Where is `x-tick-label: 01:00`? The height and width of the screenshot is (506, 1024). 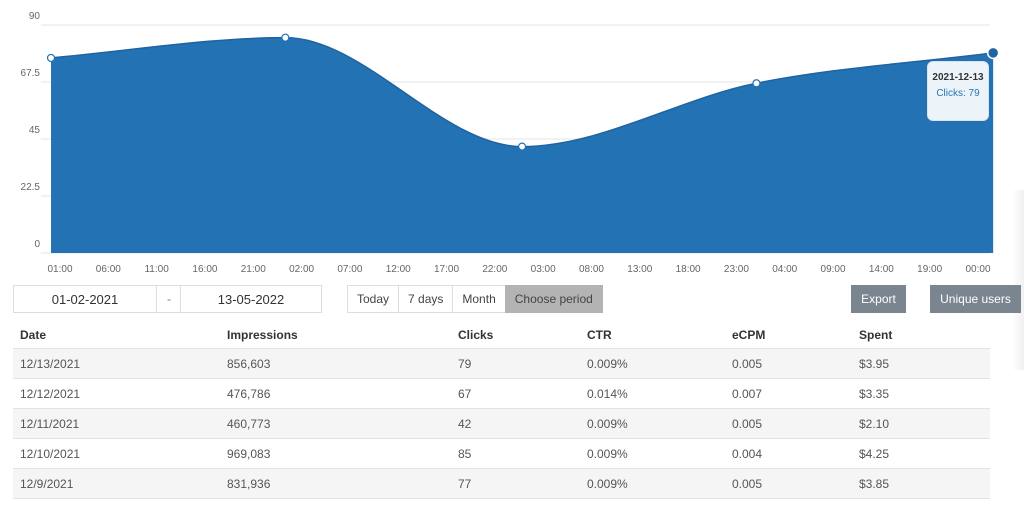
x-tick-label: 01:00 is located at coordinates (59, 269).